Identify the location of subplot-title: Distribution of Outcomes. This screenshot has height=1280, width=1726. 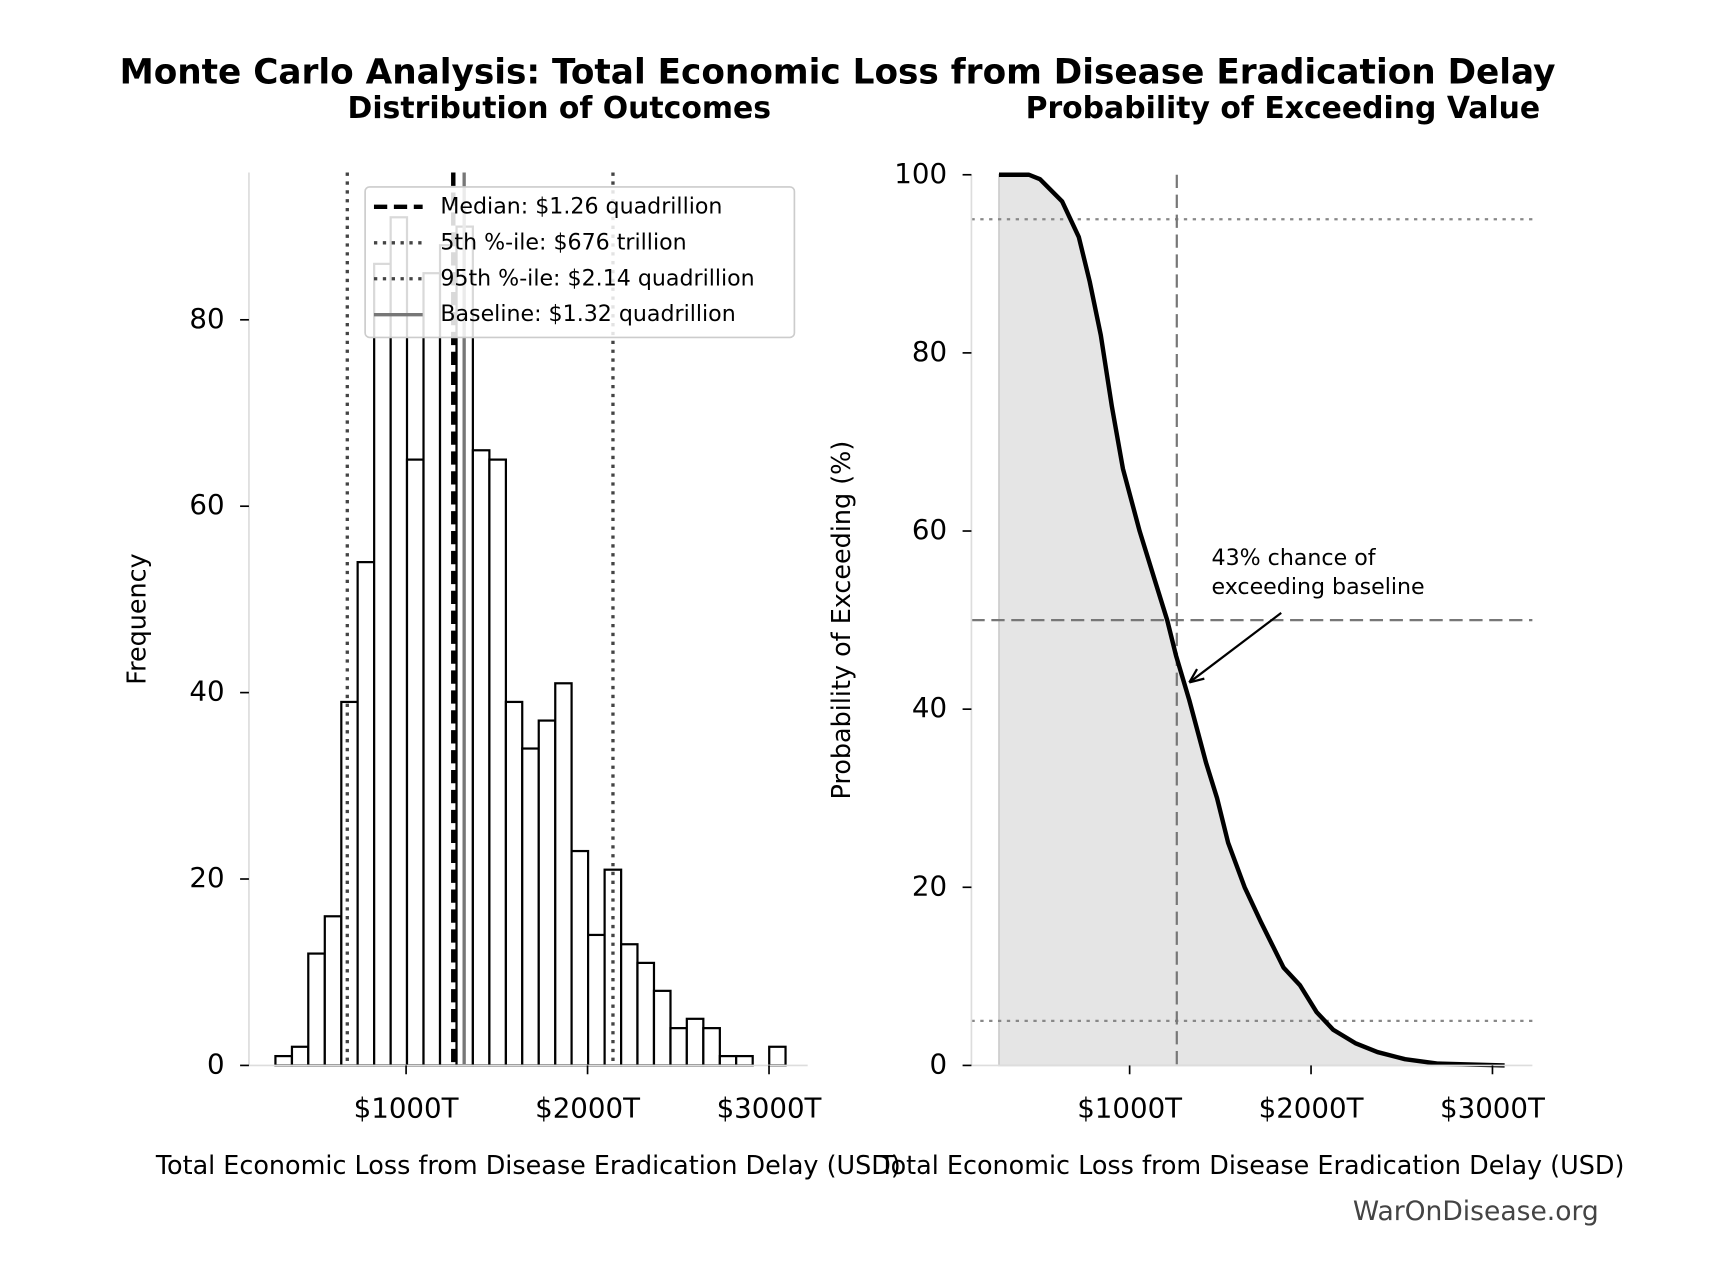
(560, 108).